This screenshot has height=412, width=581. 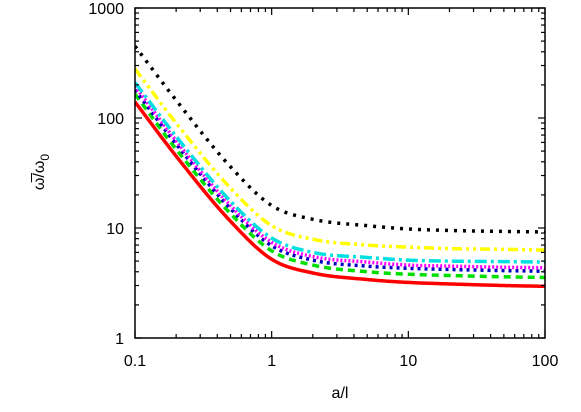 What do you see at coordinates (45, 157) in the screenshot?
I see `y-axis-label-subscript: 0` at bounding box center [45, 157].